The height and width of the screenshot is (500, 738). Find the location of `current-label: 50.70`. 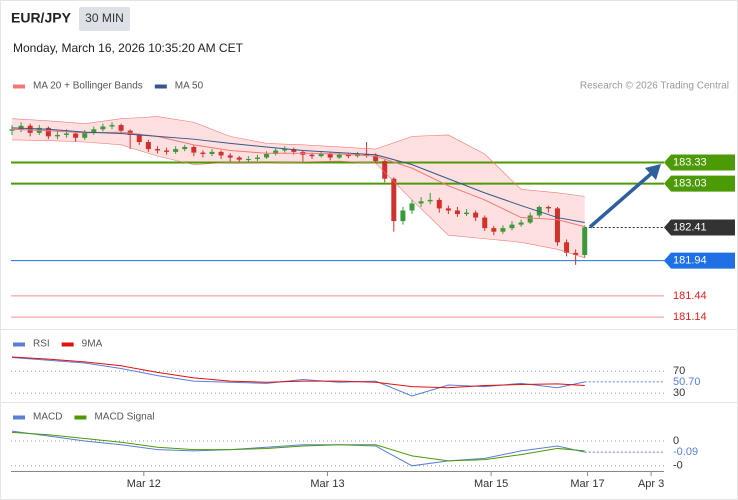

current-label: 50.70 is located at coordinates (687, 382).